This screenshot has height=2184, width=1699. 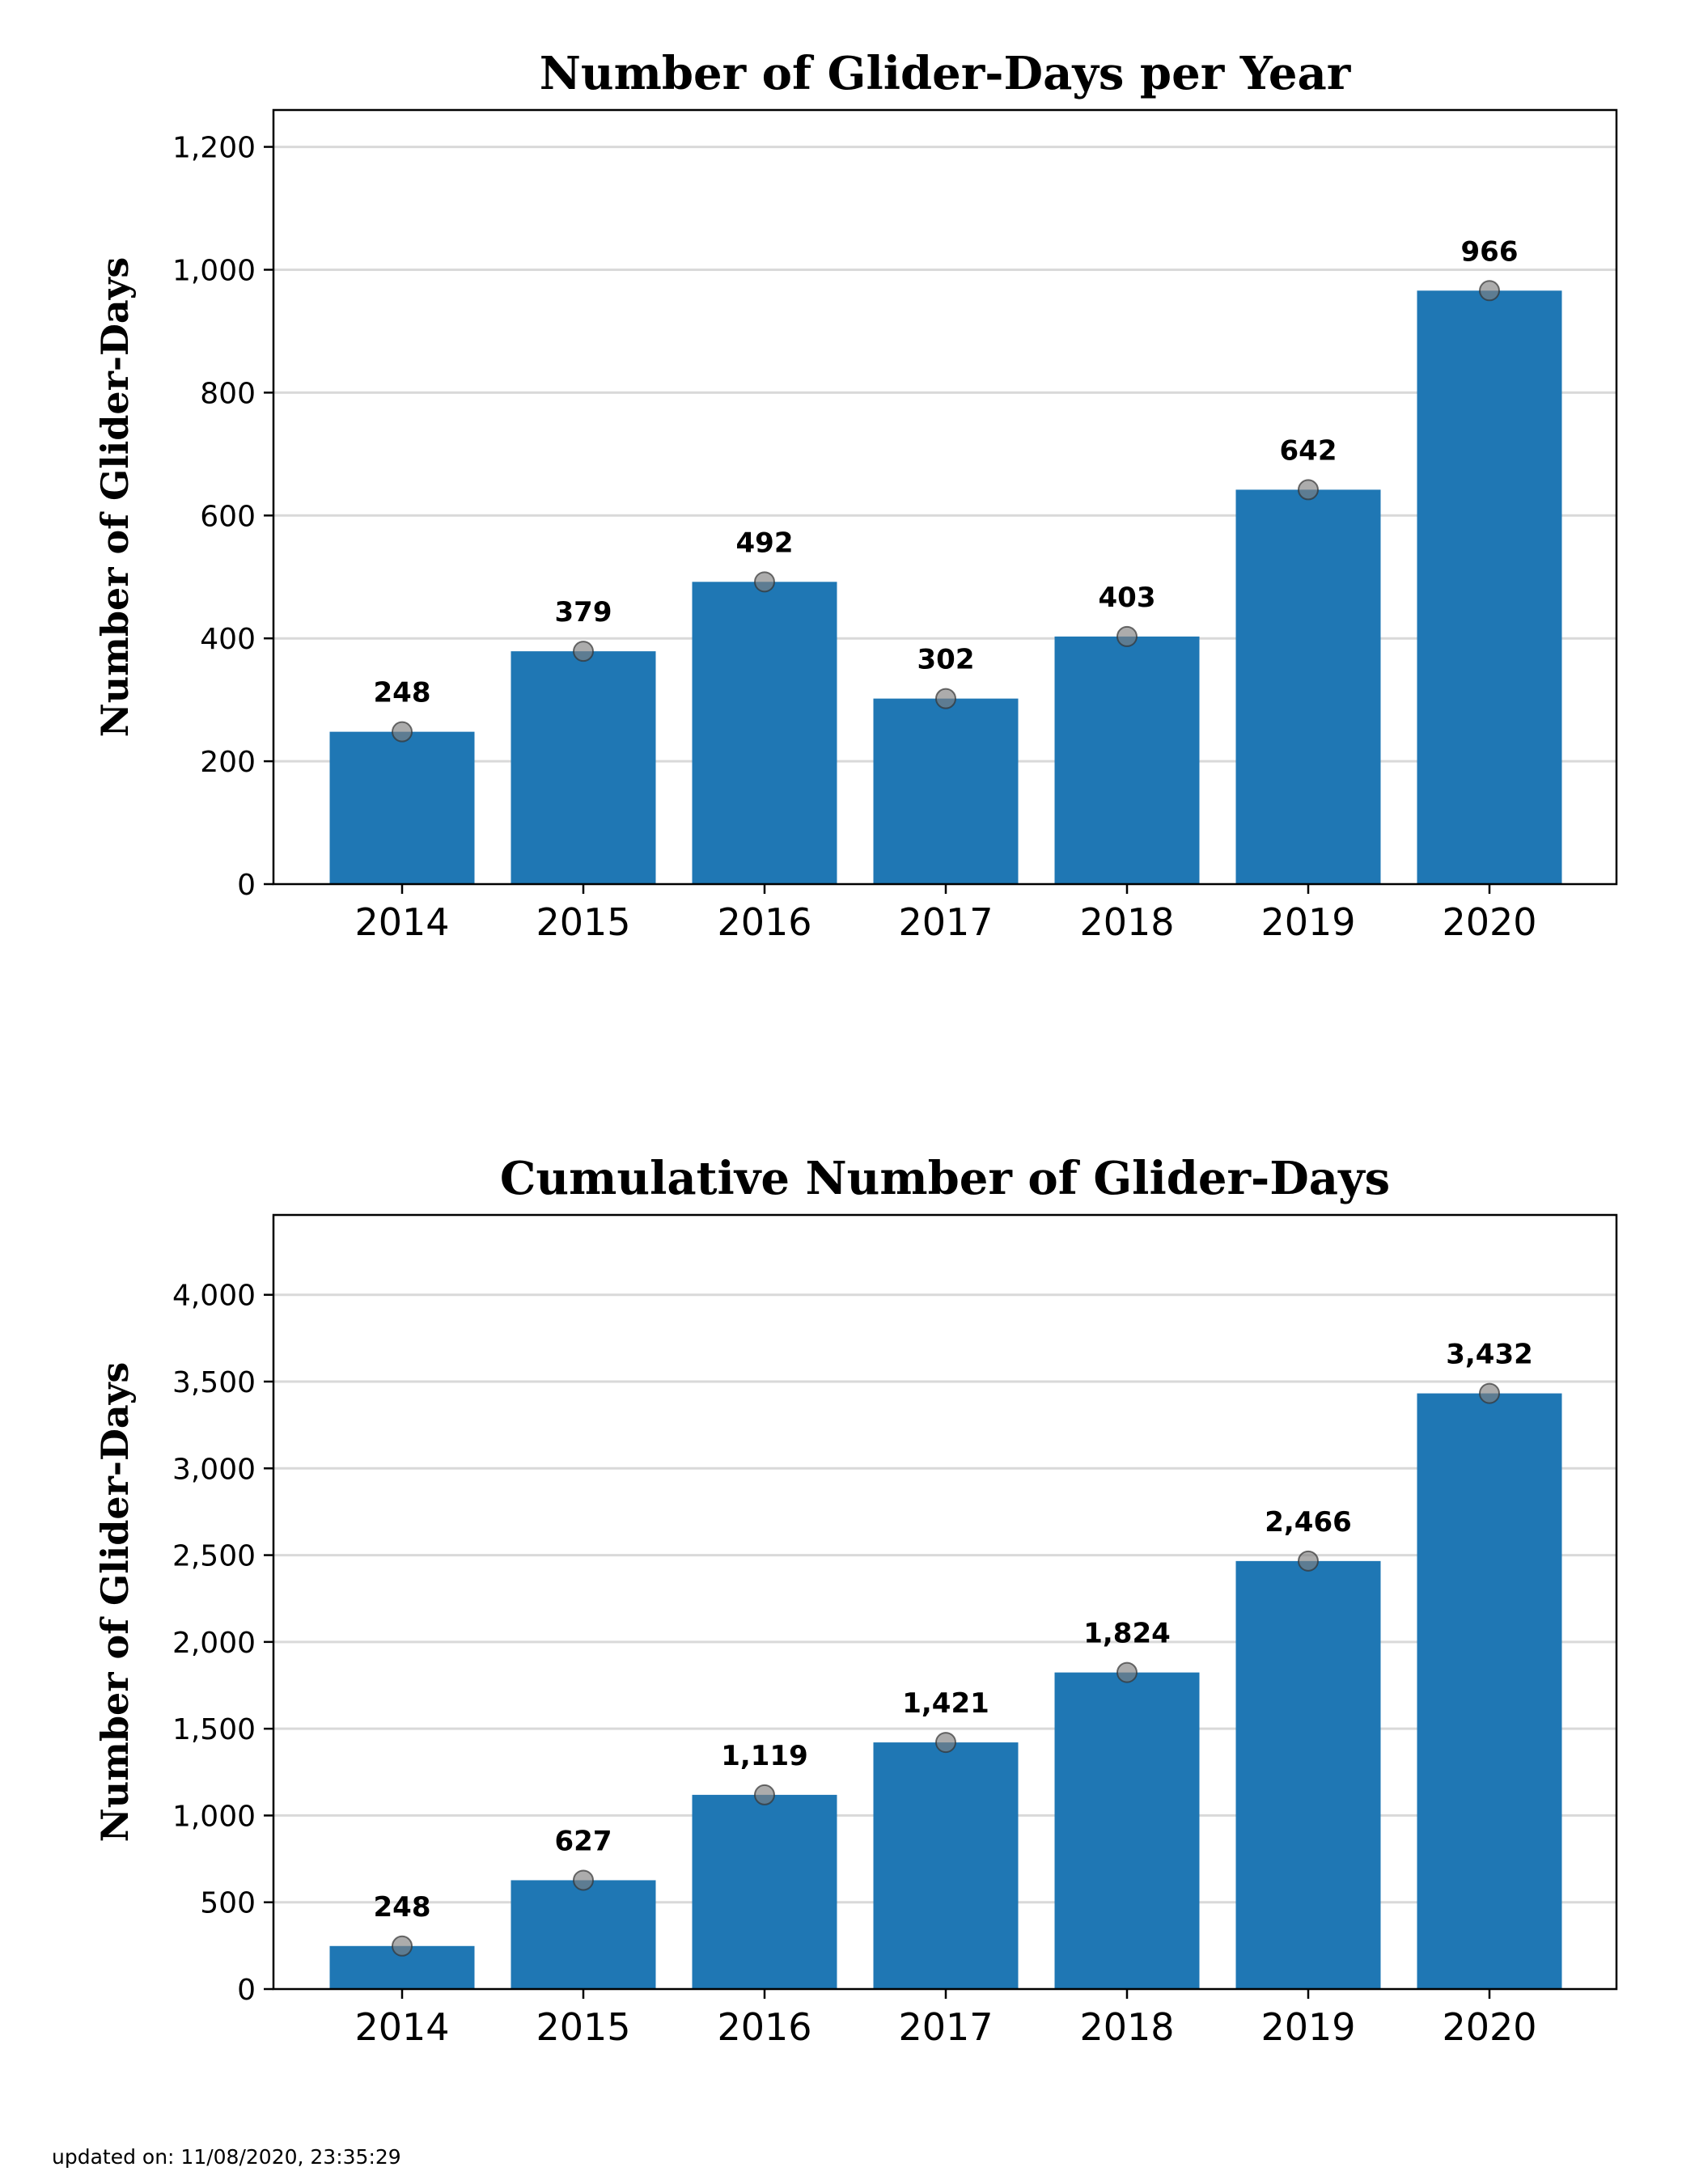 What do you see at coordinates (214, 148) in the screenshot?
I see `y-tick-label: 1,200` at bounding box center [214, 148].